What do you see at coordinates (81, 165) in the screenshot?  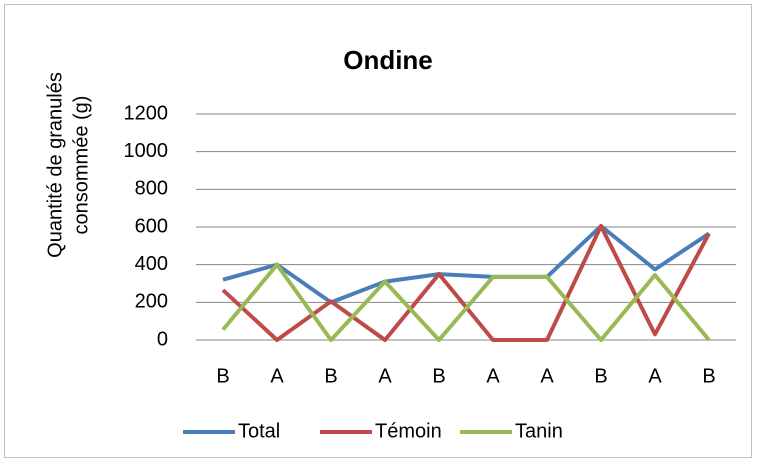 I see `y-axis-label-line: consommée (g)` at bounding box center [81, 165].